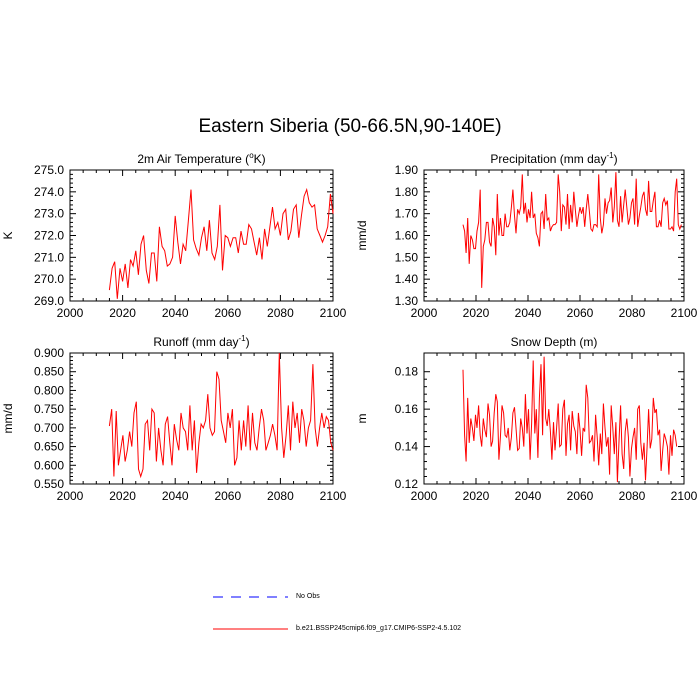 The height and width of the screenshot is (700, 700). What do you see at coordinates (49, 236) in the screenshot?
I see `air-temperature-ytick-label: 272.0` at bounding box center [49, 236].